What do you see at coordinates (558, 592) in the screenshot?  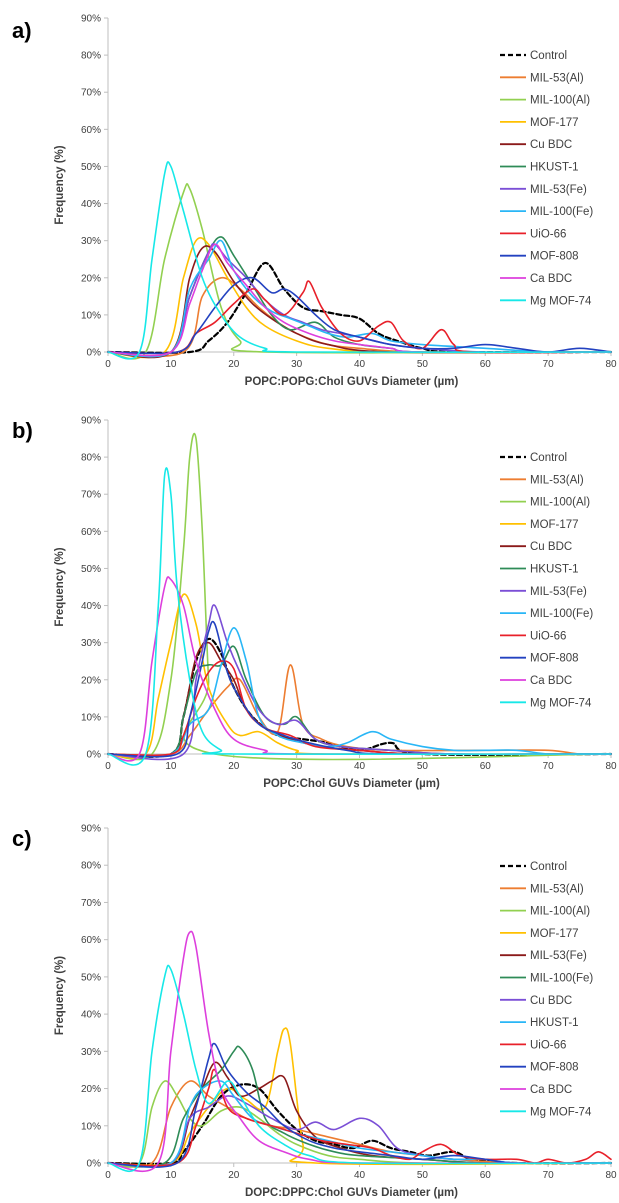 I see `legend-label: MIL-53(Fe)` at bounding box center [558, 592].